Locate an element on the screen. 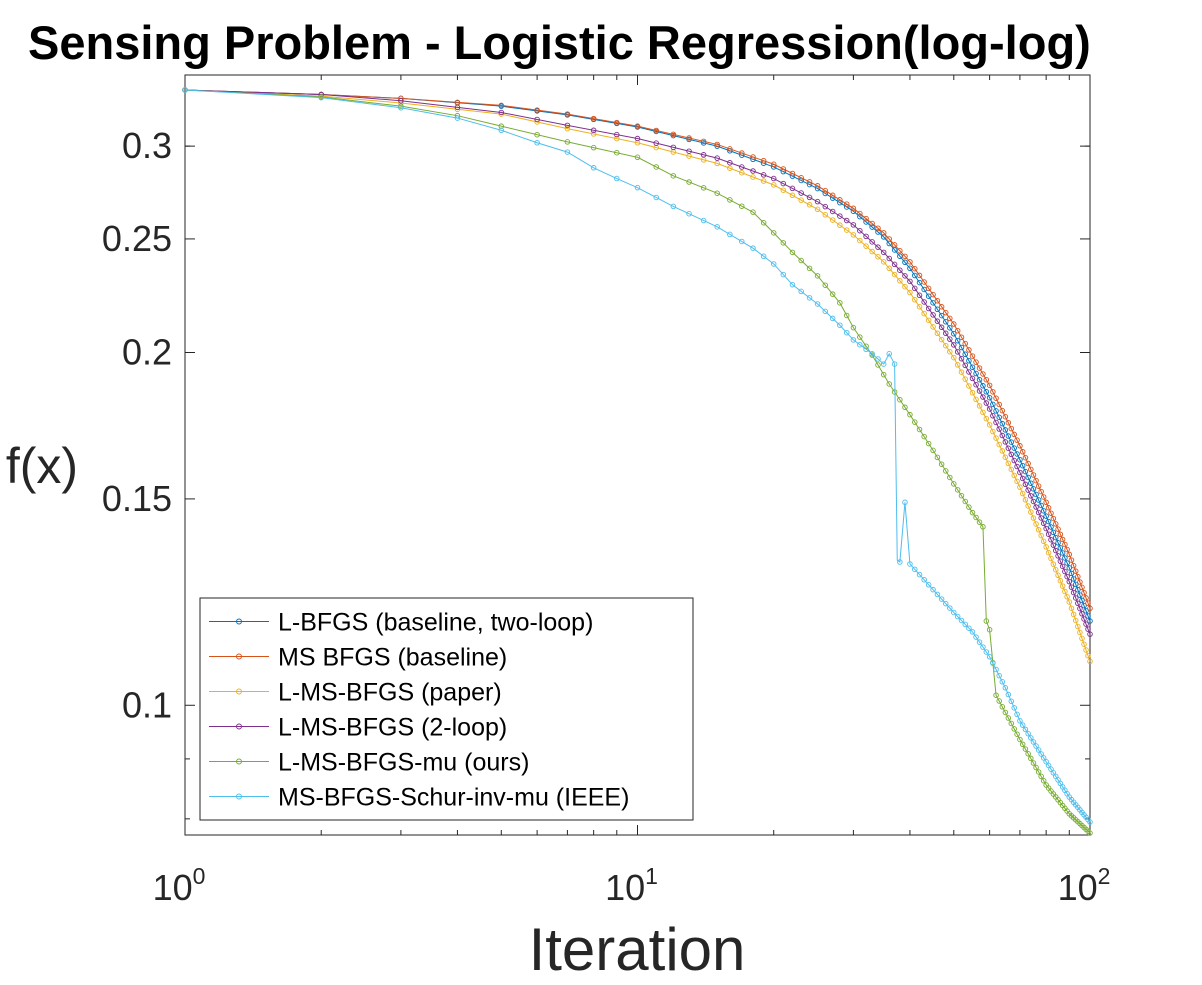 This screenshot has height=985, width=1202. legend-entry-label: MS BFGS (baseline) is located at coordinates (392, 658).